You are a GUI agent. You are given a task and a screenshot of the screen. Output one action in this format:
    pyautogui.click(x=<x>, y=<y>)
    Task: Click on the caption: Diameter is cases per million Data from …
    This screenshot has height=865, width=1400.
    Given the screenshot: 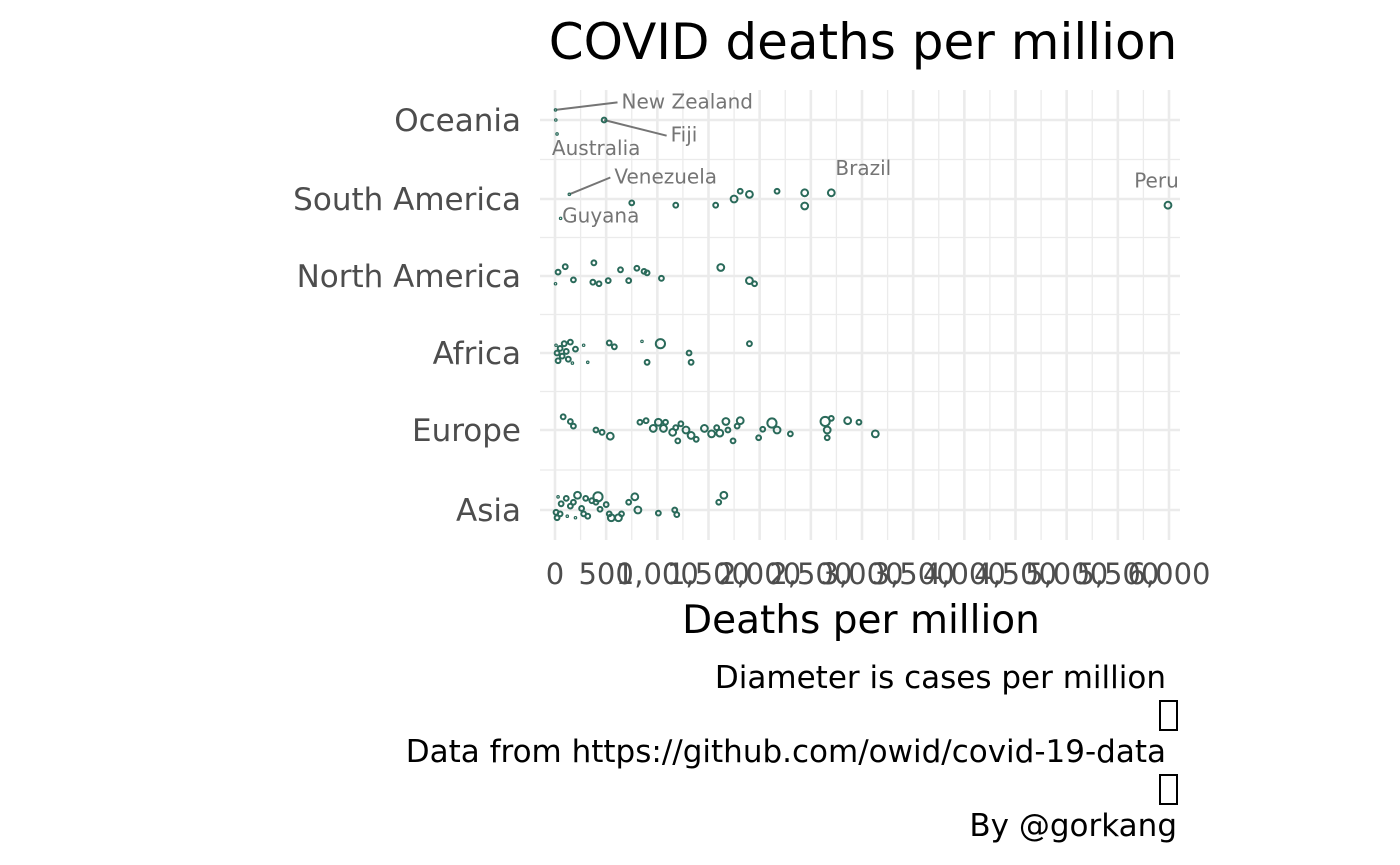 What is the action you would take?
    pyautogui.click(x=792, y=752)
    